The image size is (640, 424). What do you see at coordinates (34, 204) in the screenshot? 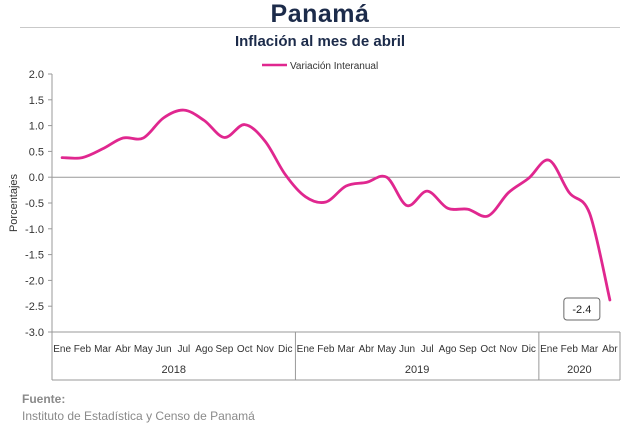
I see `y-tick-label: -0.5` at bounding box center [34, 204].